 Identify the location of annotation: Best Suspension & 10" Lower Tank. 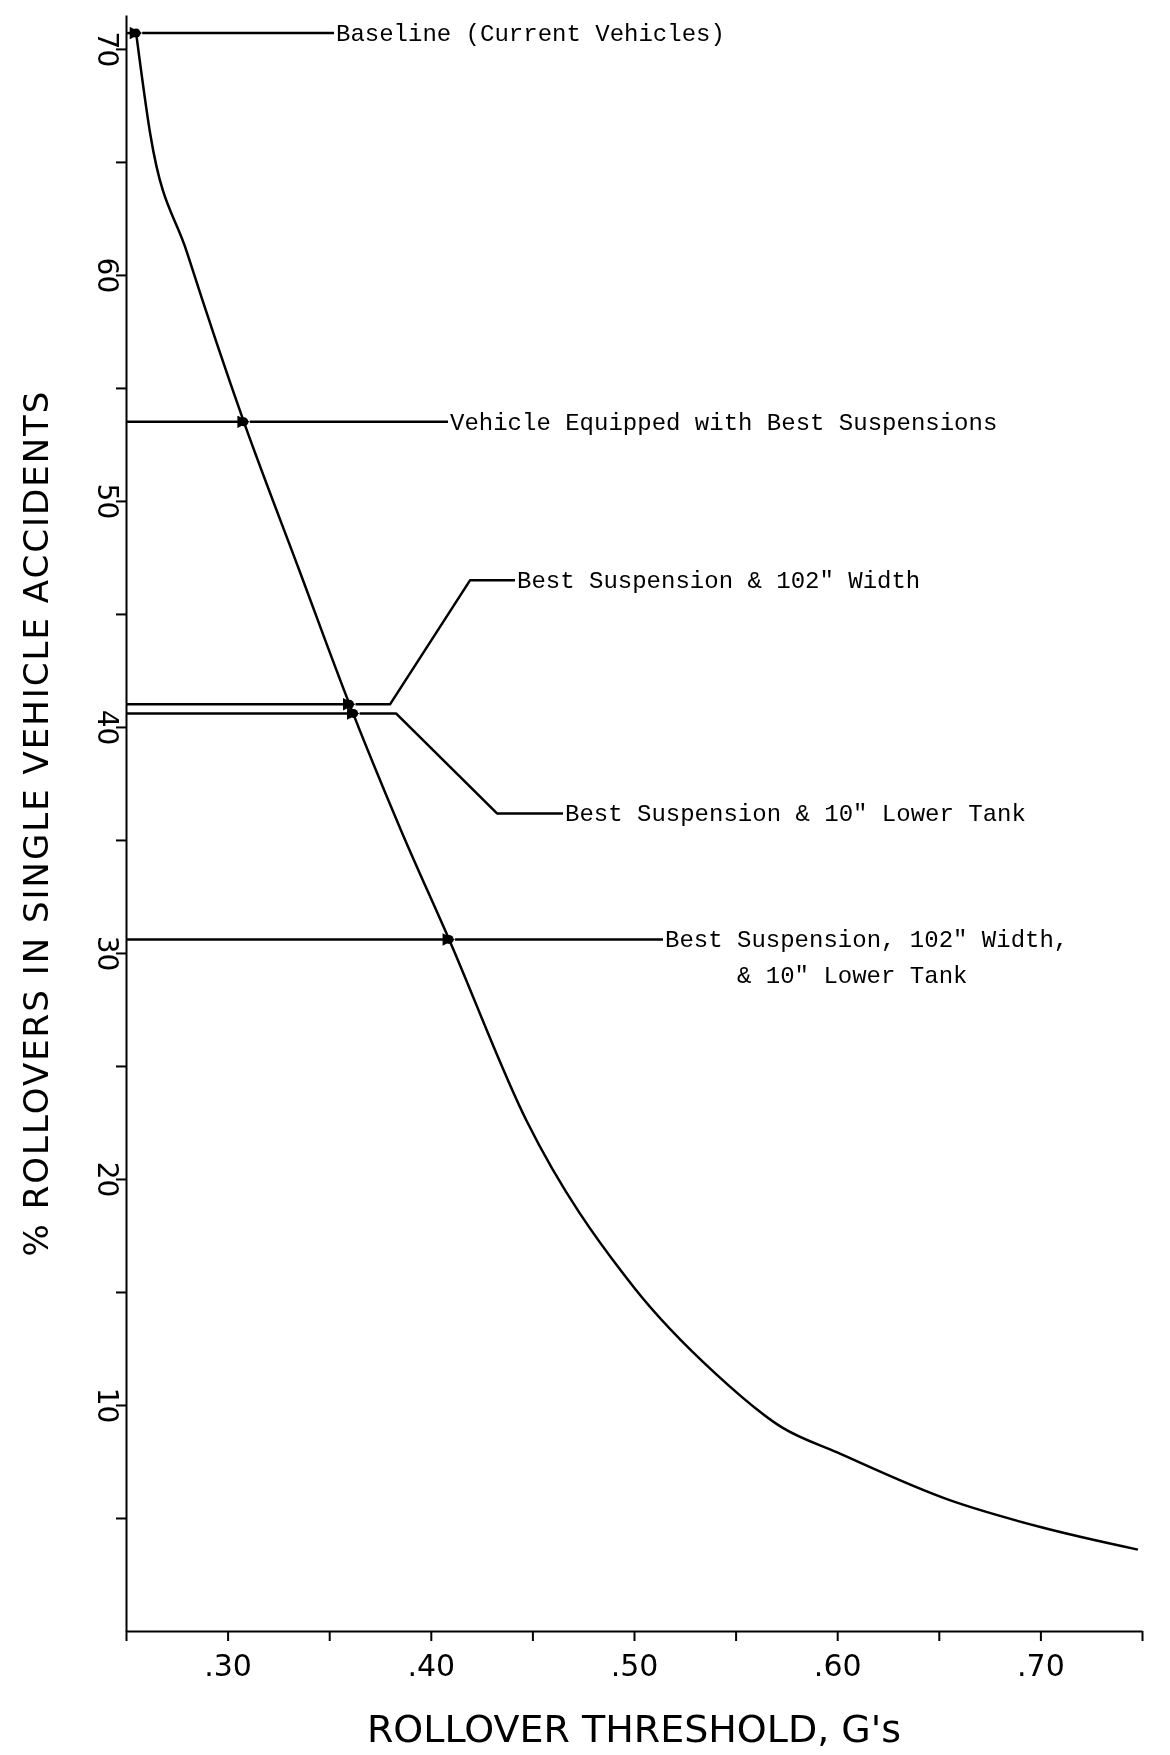
(795, 815).